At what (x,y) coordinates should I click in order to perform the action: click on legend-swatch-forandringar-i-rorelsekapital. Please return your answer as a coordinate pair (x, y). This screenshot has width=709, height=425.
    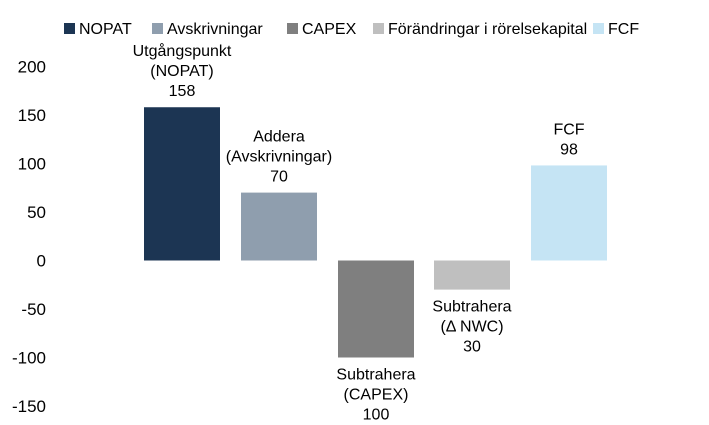
    Looking at the image, I should click on (378, 28).